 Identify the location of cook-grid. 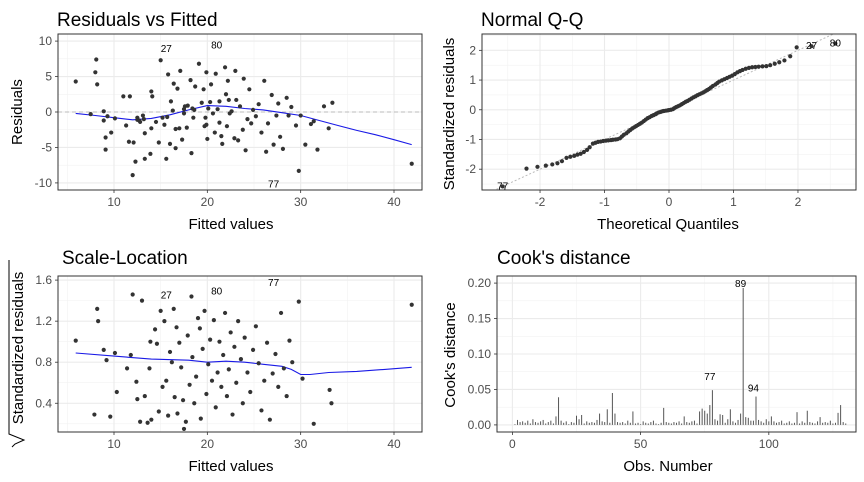
(676, 354).